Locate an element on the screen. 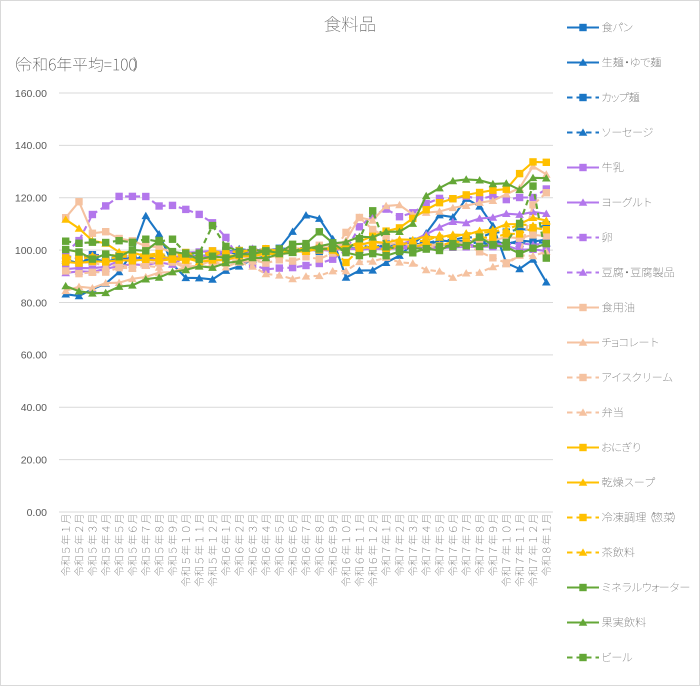 The width and height of the screenshot is (700, 686). svg-text: 100.00 is located at coordinates (31, 251).